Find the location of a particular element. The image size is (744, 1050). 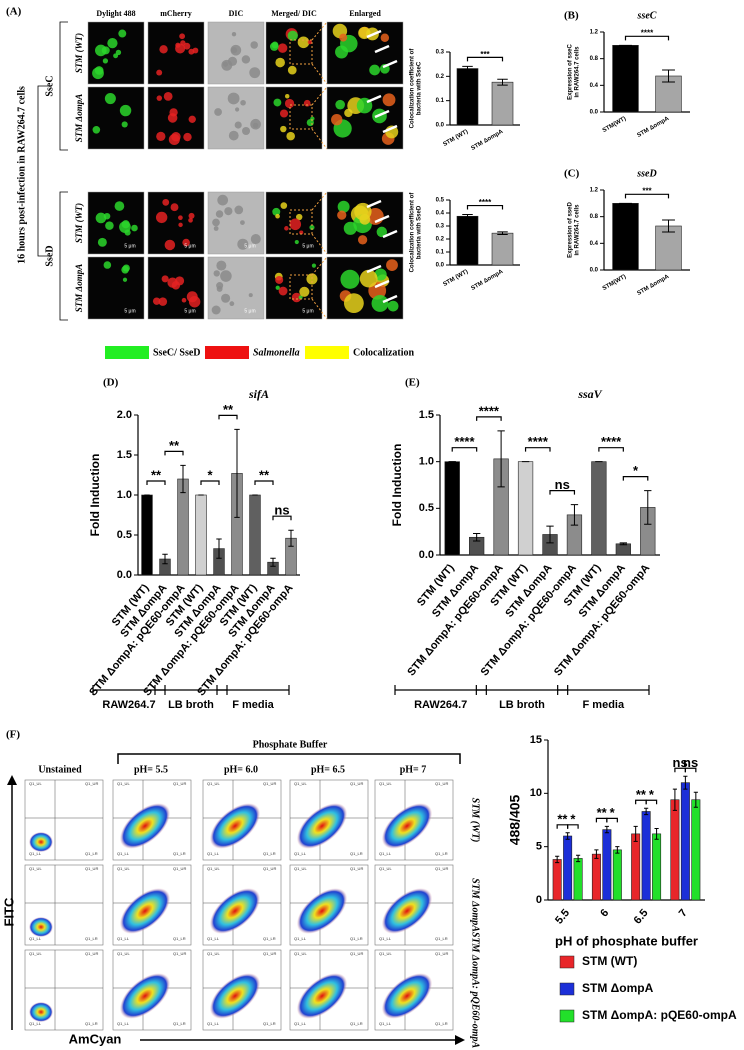

chart-title: sifA is located at coordinates (258, 394).